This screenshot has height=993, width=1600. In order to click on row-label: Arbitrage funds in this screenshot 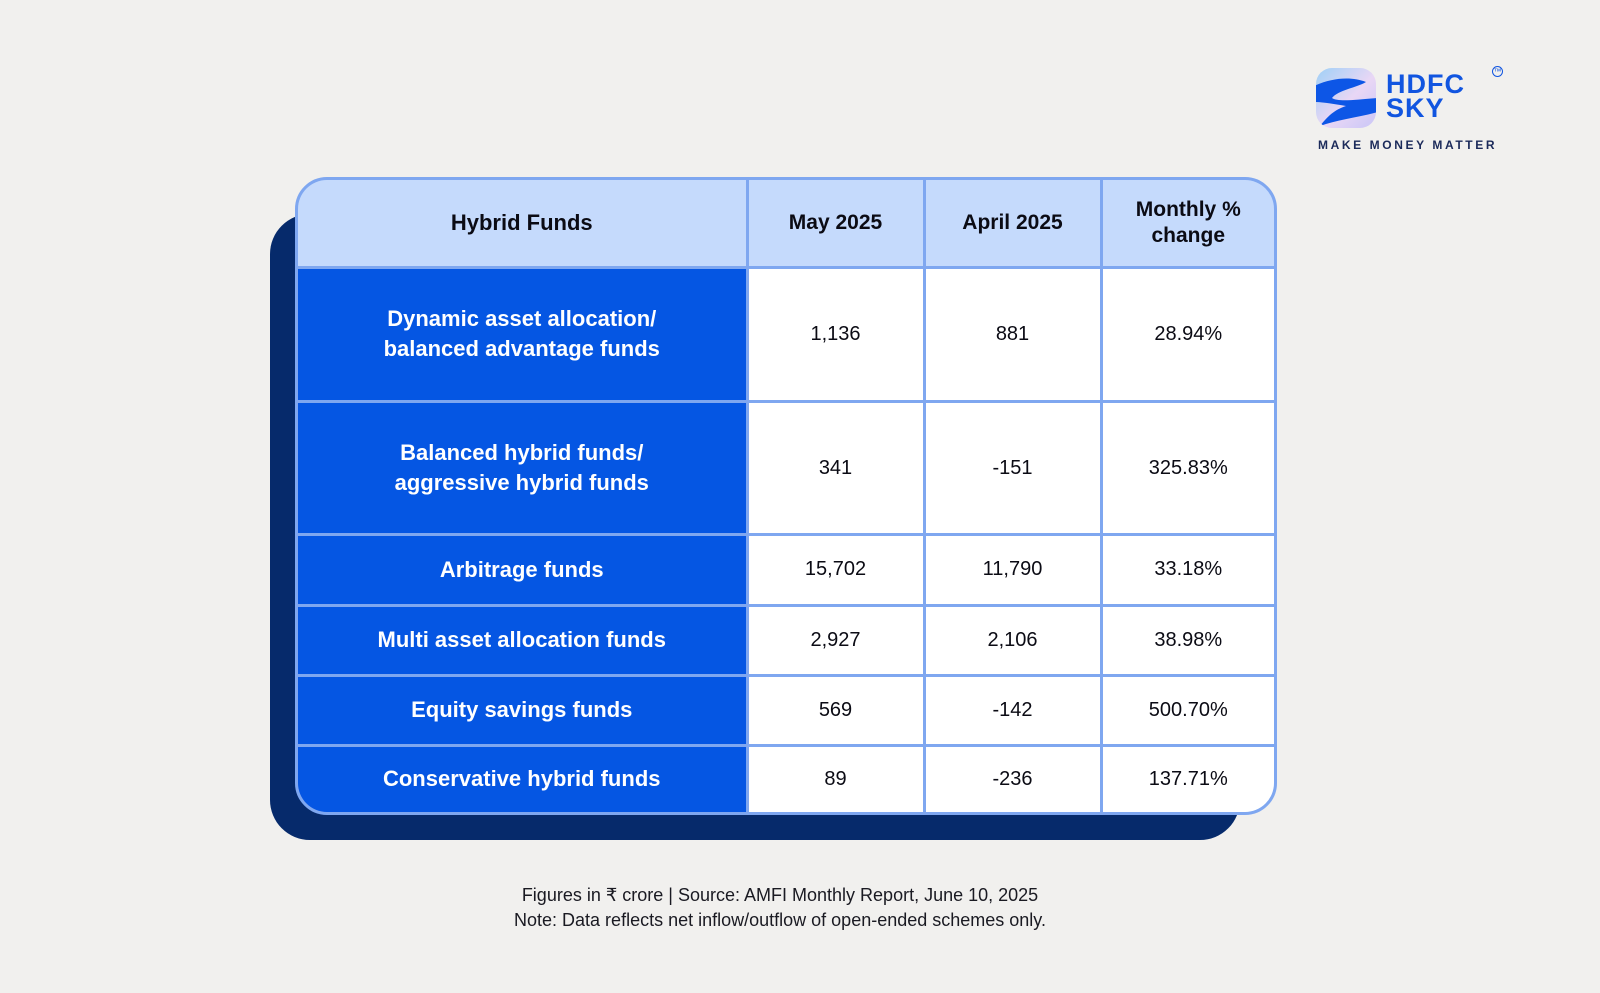, I will do `click(523, 570)`.